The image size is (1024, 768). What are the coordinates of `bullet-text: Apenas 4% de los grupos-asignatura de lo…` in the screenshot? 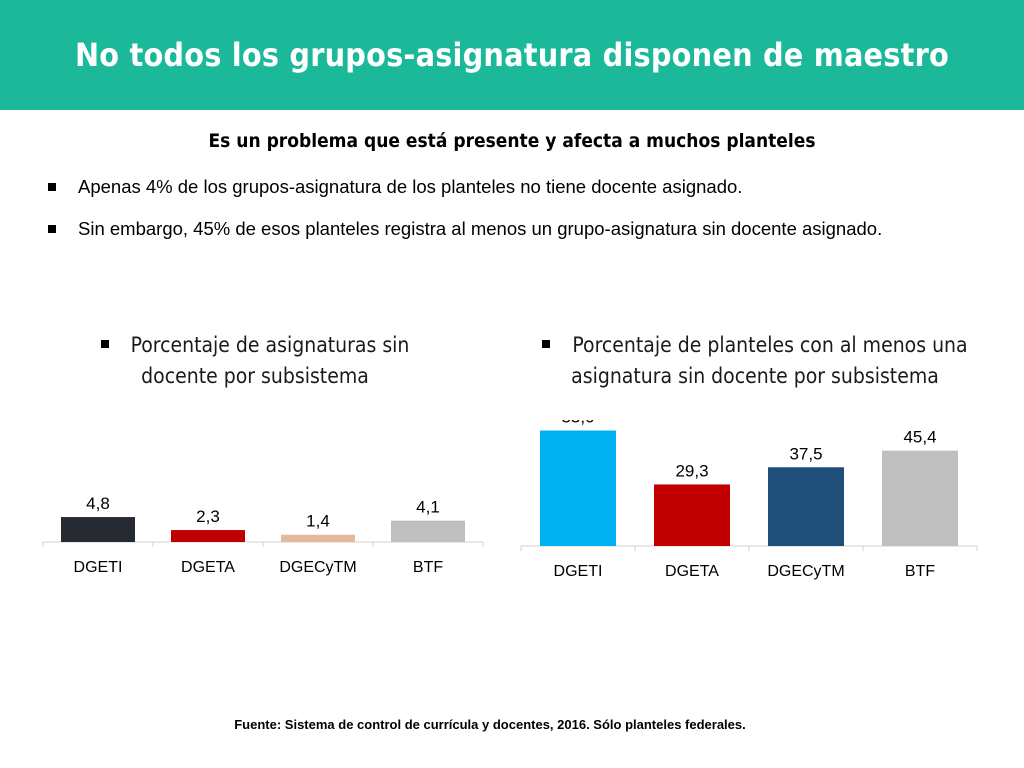 It's located at (410, 186).